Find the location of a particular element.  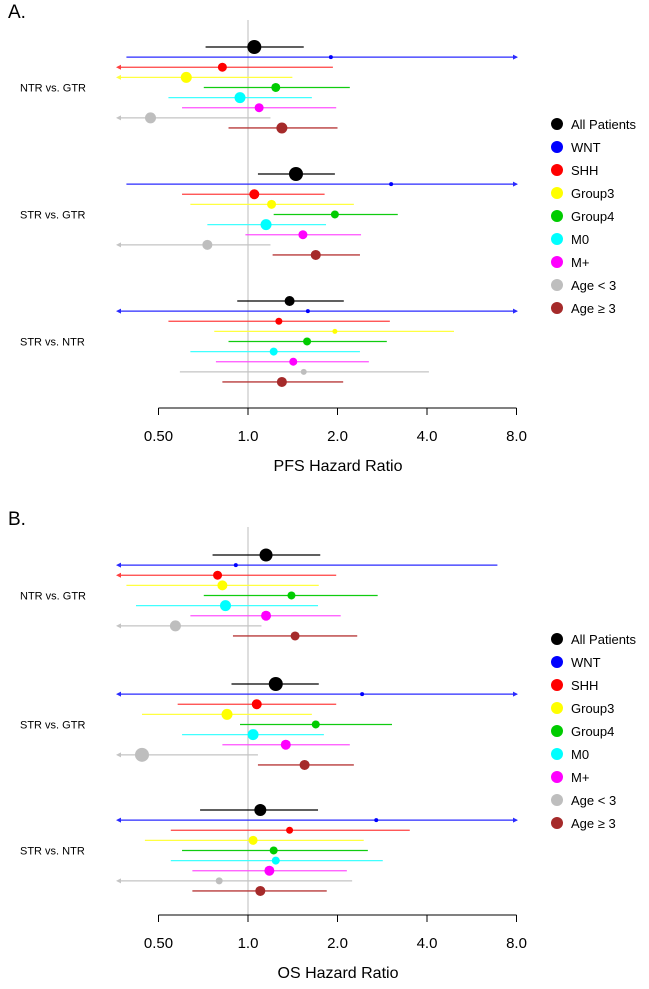

comparison-group: NTR vs. GTR is located at coordinates (259, 594).